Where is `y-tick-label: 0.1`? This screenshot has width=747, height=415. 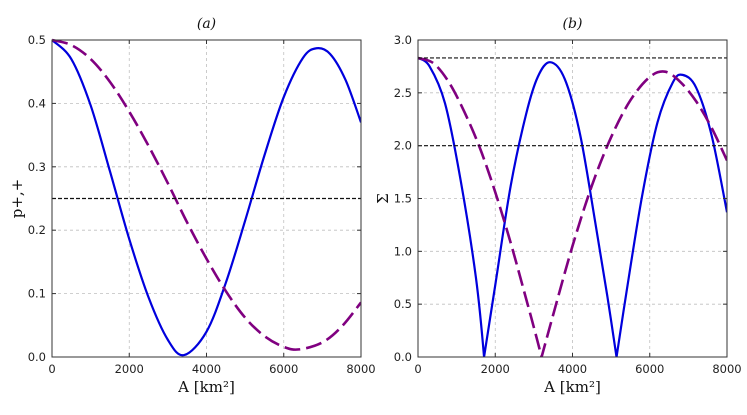
y-tick-label: 0.1 is located at coordinates (37, 294).